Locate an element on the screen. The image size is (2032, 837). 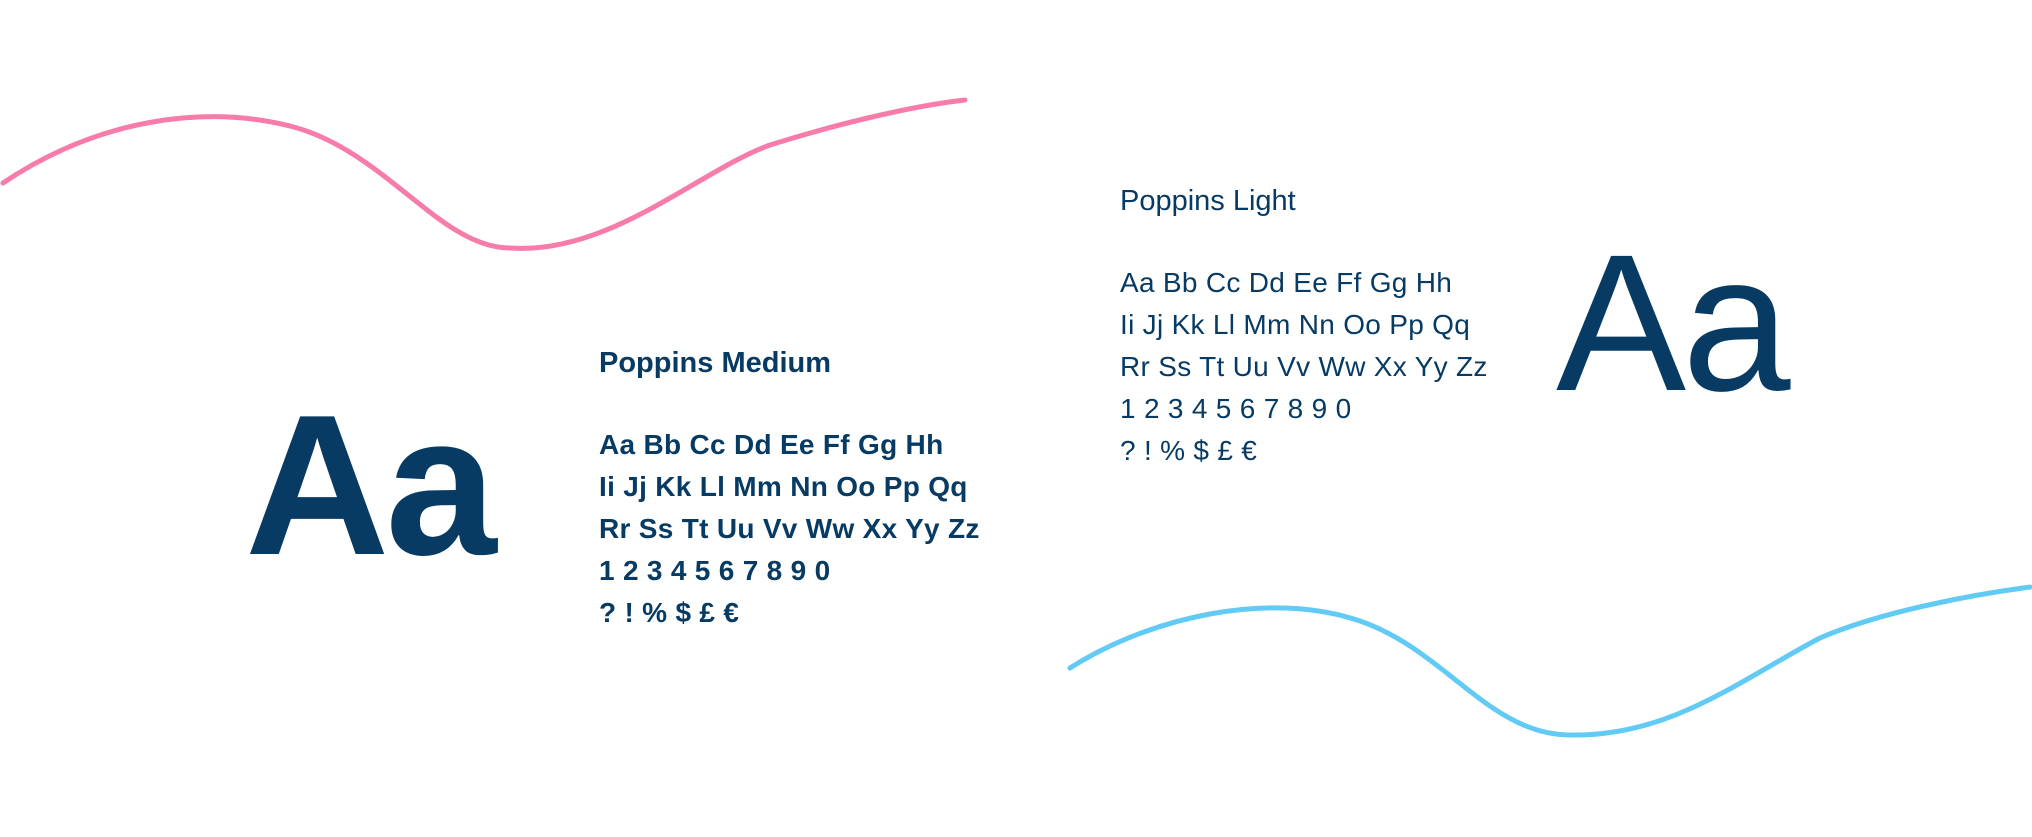
medium-glyph-line: Ii Jj Kk Ll Mm Nn Oo Pp Qq is located at coordinates (783, 486).